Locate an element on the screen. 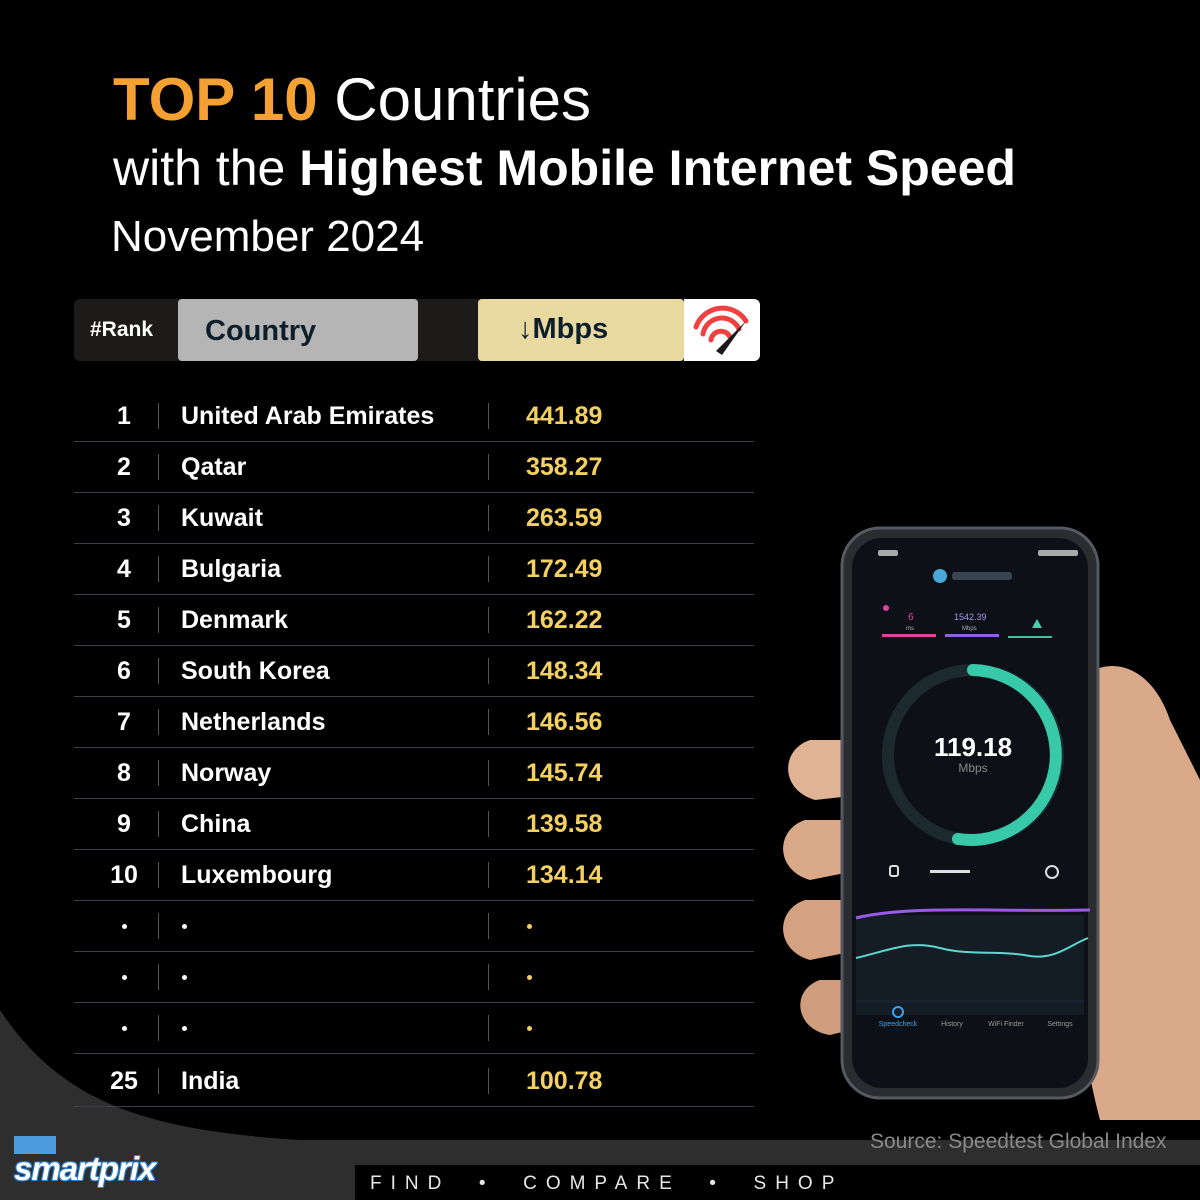 Image resolution: width=1200 pixels, height=1200 pixels. rank-cell: 1 is located at coordinates (124, 416).